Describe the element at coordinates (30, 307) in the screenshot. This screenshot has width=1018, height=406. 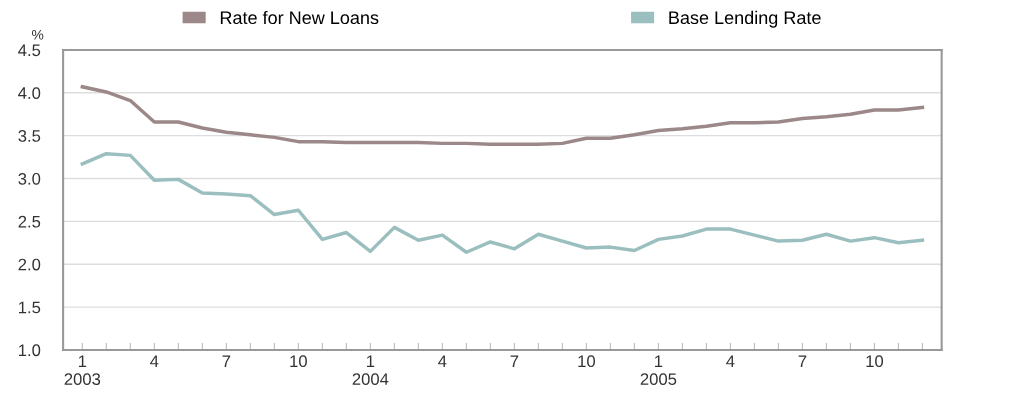
I see `y-tick-label: 1.5` at that location.